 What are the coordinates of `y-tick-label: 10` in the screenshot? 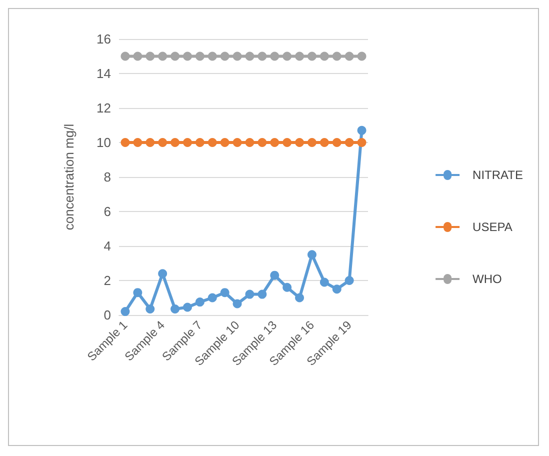 It's located at (103, 142).